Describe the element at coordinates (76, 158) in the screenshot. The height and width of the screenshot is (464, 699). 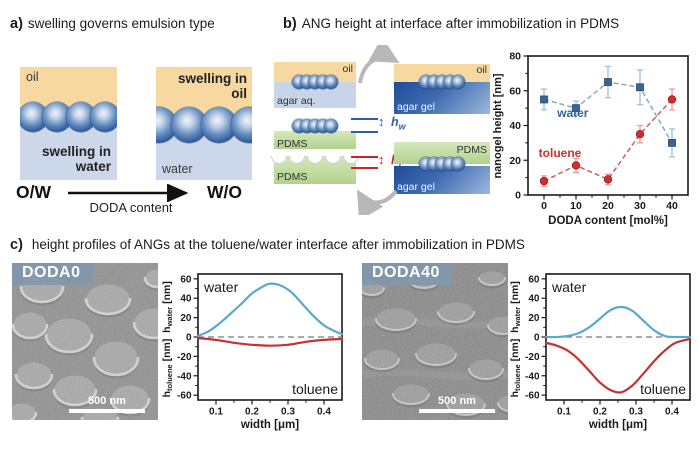
I see `swelling-in-water-caption: swelling in water` at that location.